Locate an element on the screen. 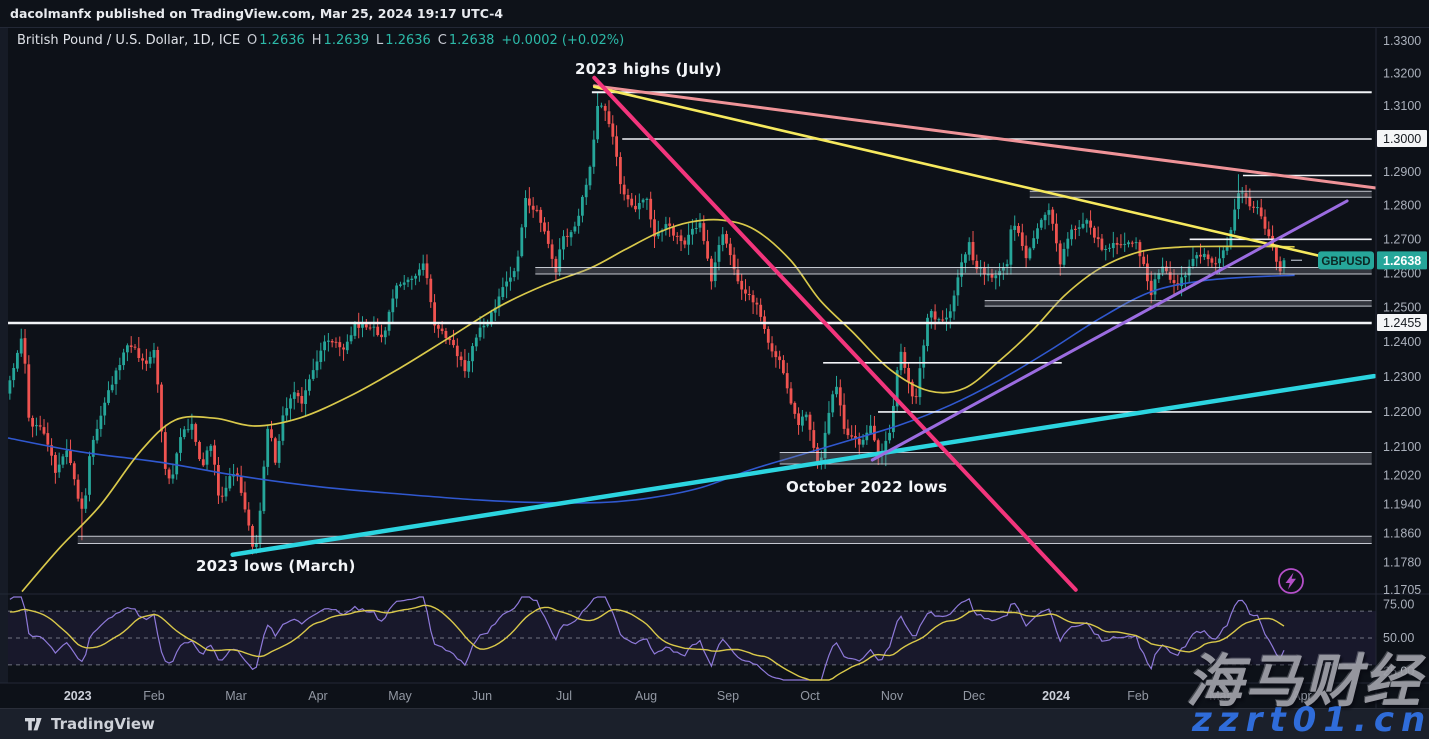  svg-text: 1.2400 is located at coordinates (1402, 342).